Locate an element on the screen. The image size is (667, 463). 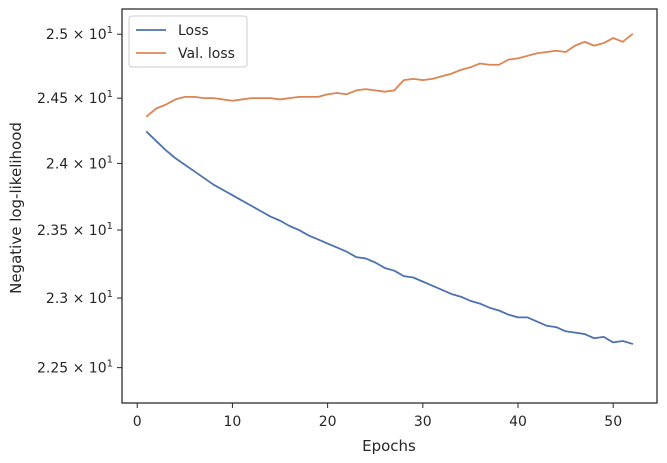
x-tick-label: 30 is located at coordinates (423, 422).